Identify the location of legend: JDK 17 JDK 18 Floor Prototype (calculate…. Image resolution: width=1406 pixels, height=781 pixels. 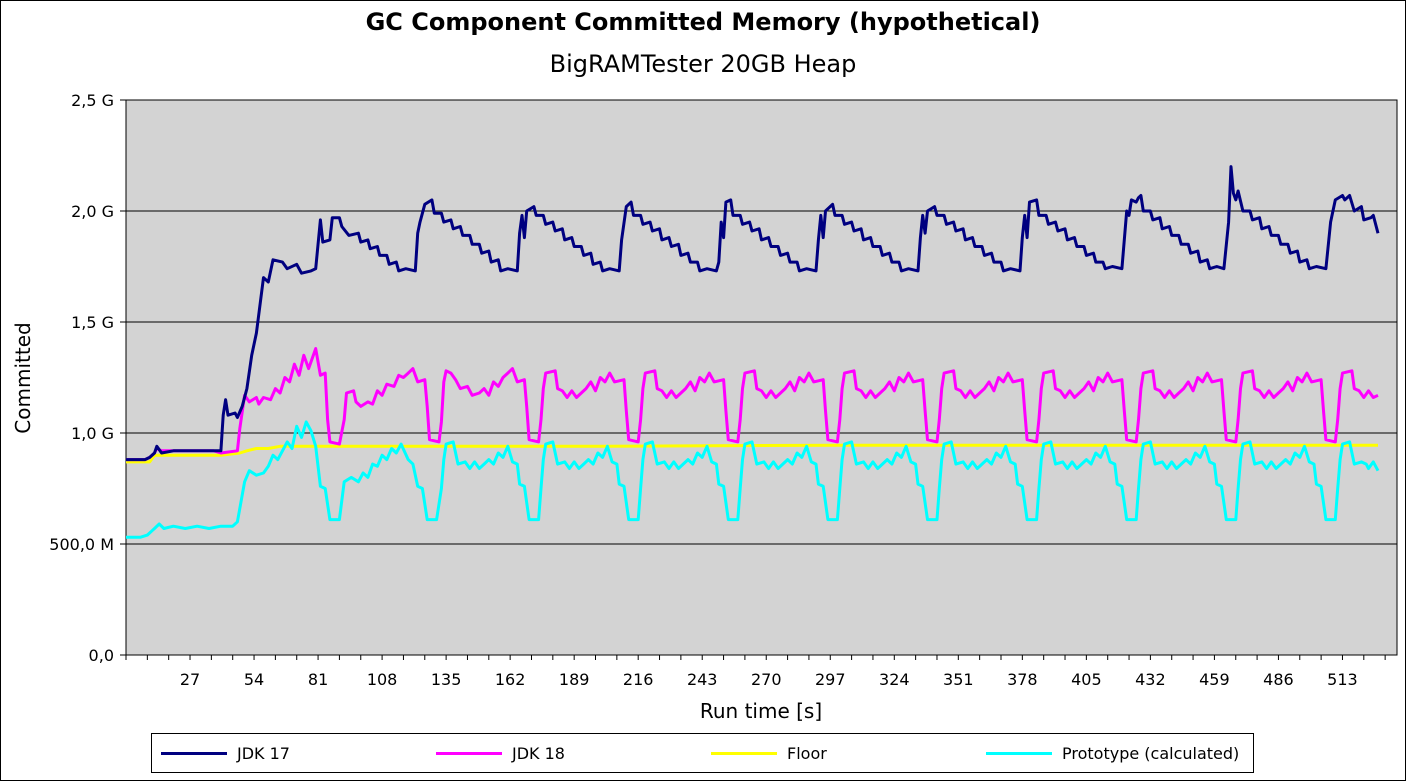
(702, 753).